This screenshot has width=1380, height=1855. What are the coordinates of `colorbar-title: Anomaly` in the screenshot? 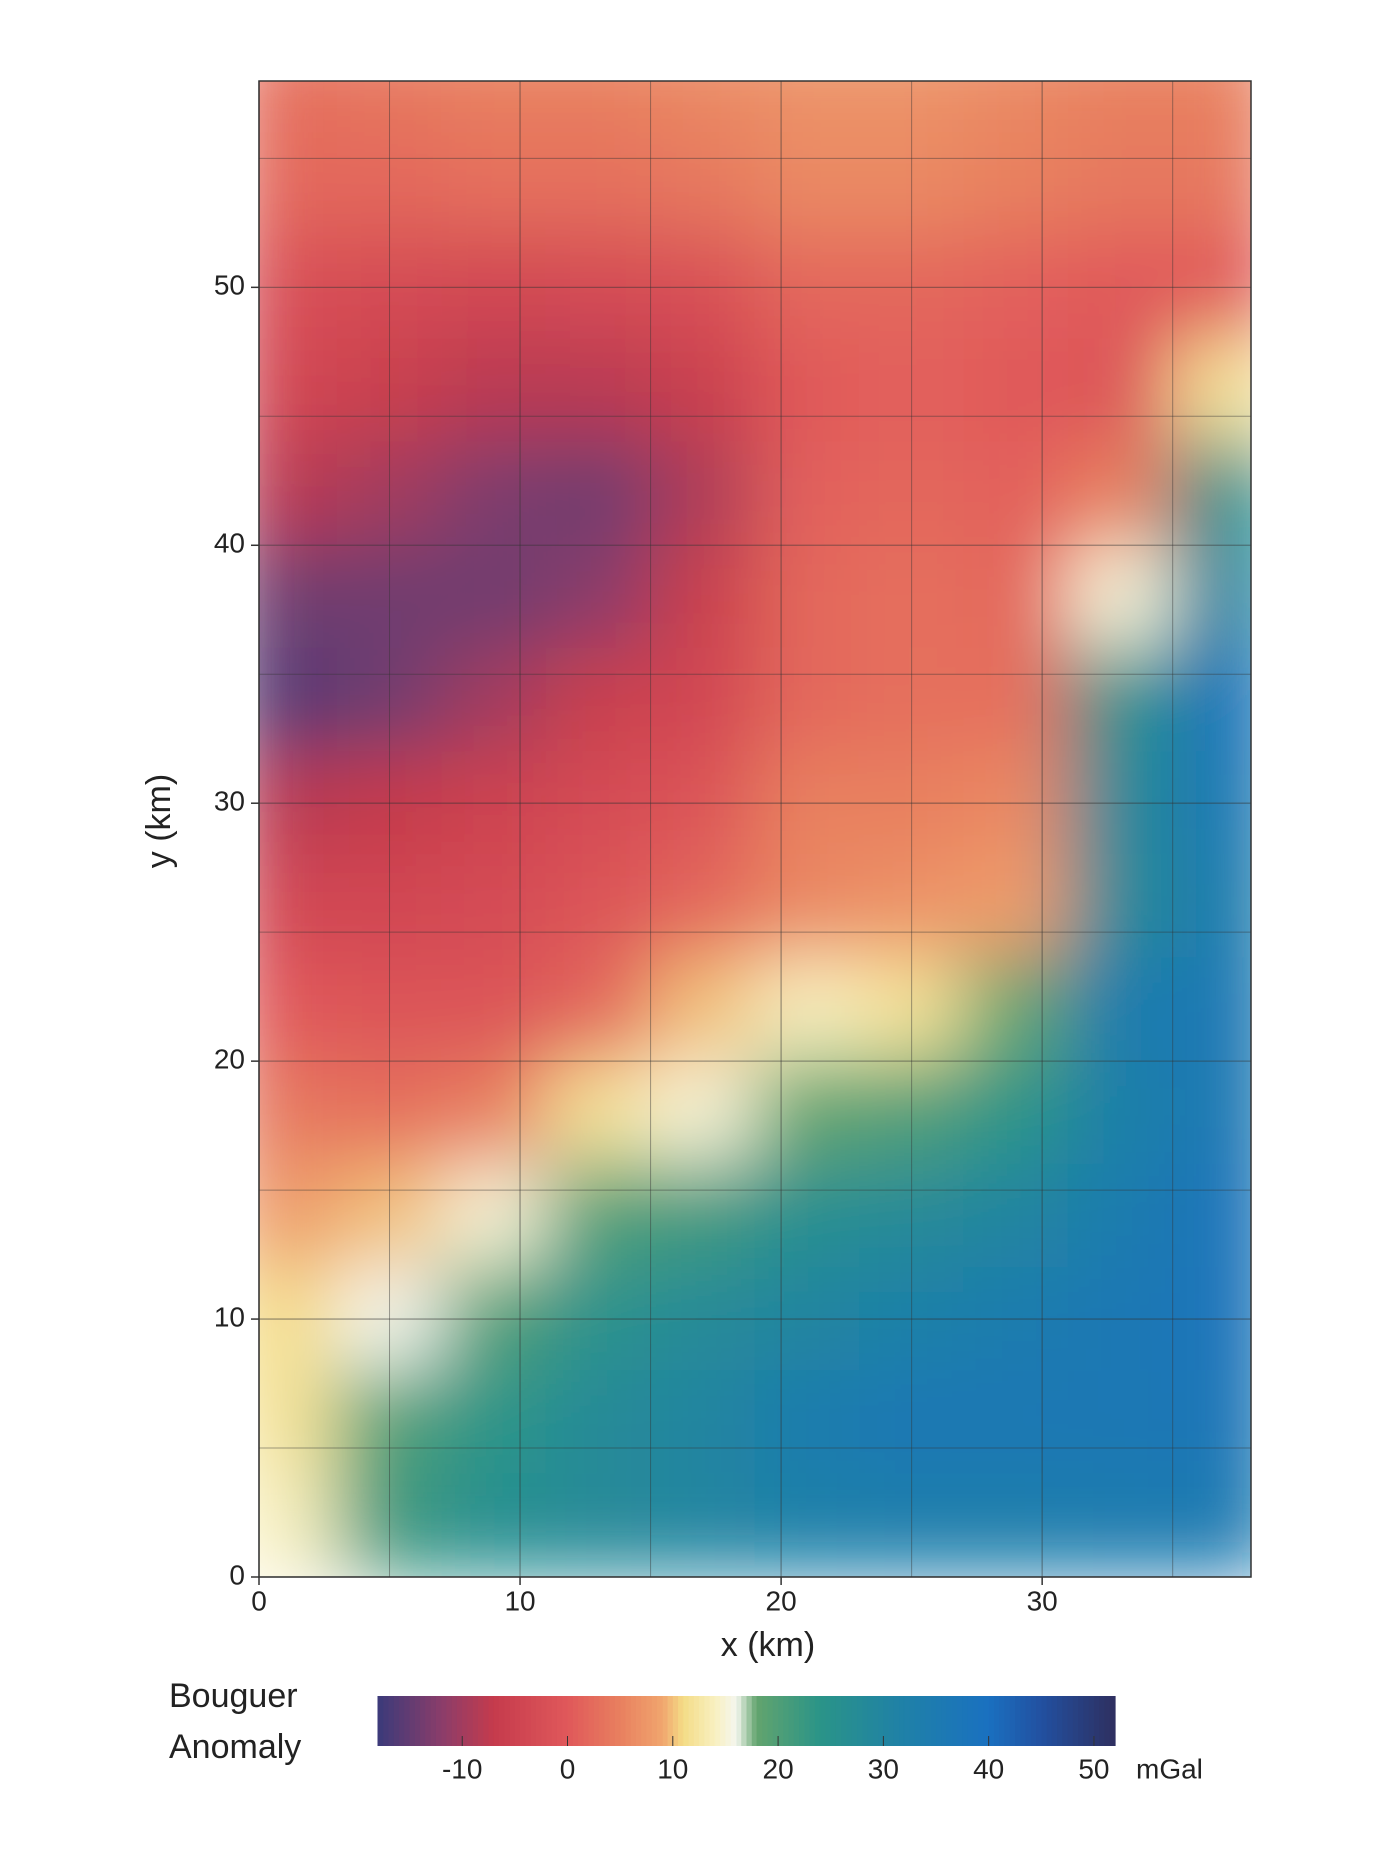 It's located at (235, 1747).